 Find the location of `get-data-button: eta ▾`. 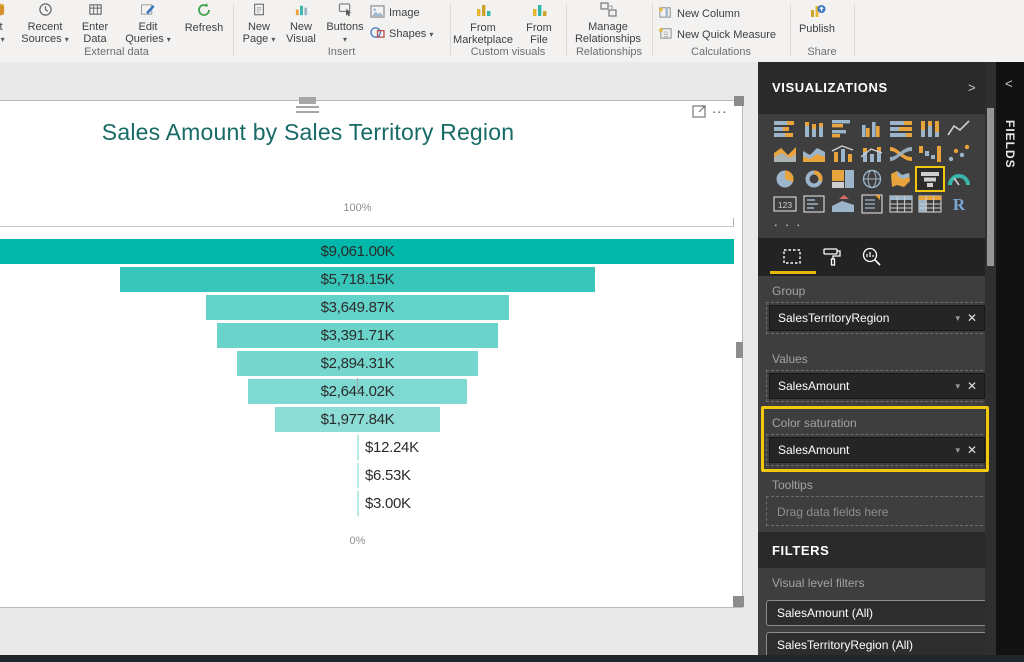

get-data-button: eta ▾ is located at coordinates (13, 24).